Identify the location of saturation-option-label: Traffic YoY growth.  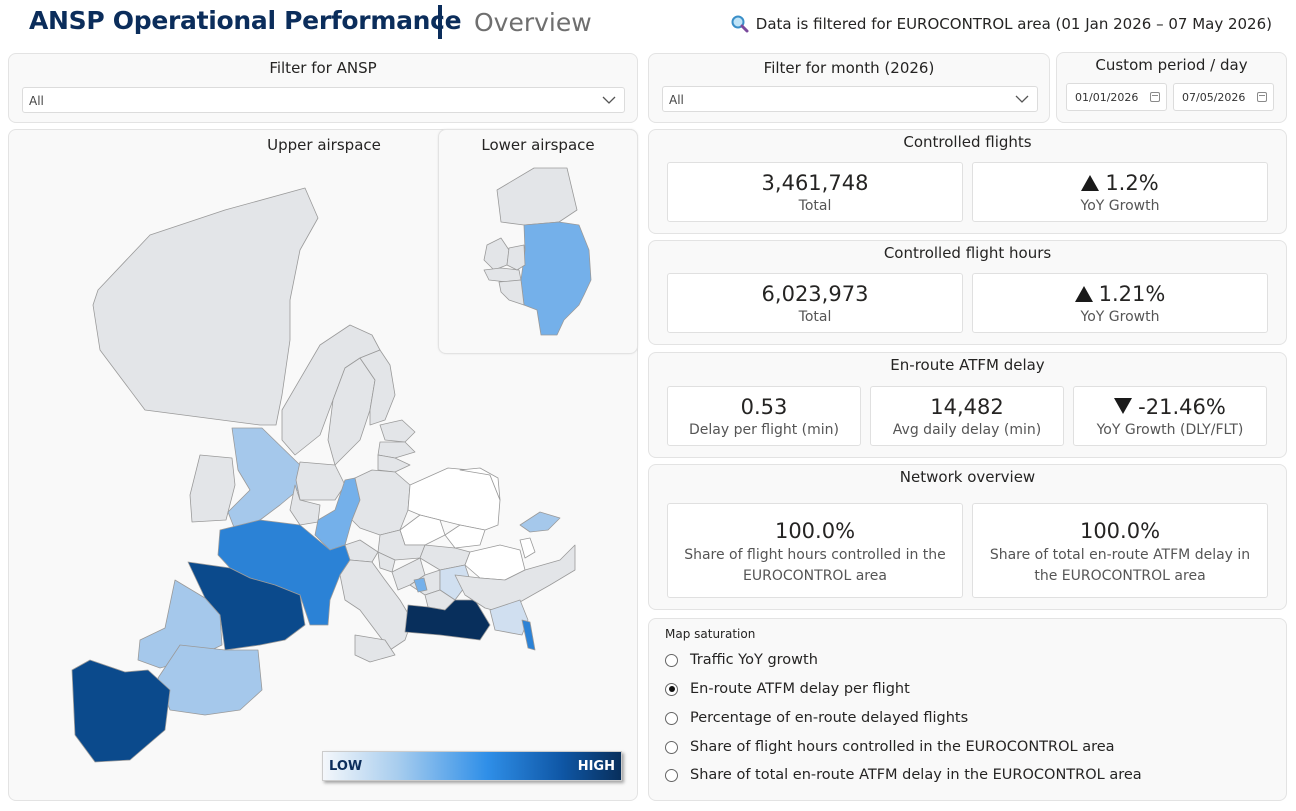
(754, 660).